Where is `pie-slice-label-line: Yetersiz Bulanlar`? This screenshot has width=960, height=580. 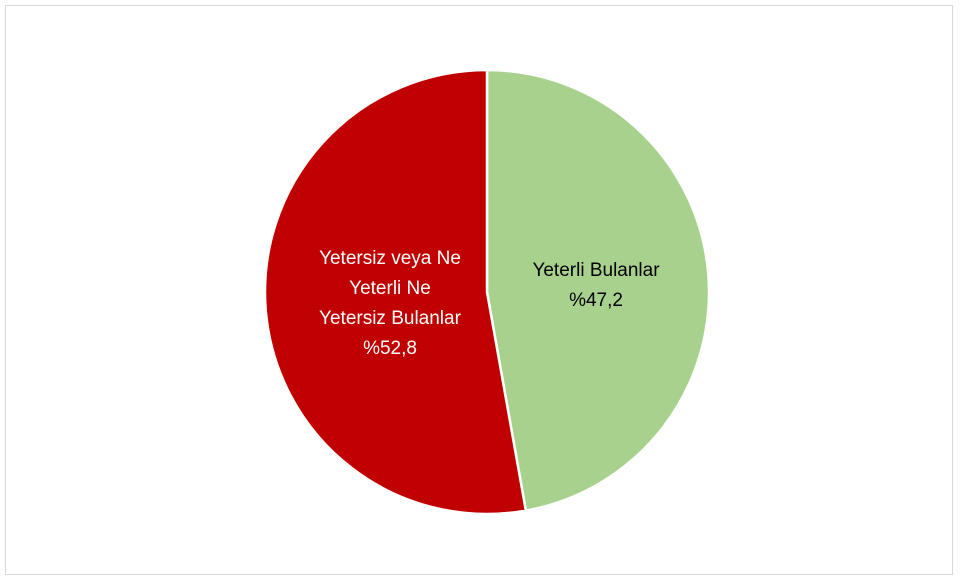
pie-slice-label-line: Yetersiz Bulanlar is located at coordinates (390, 318).